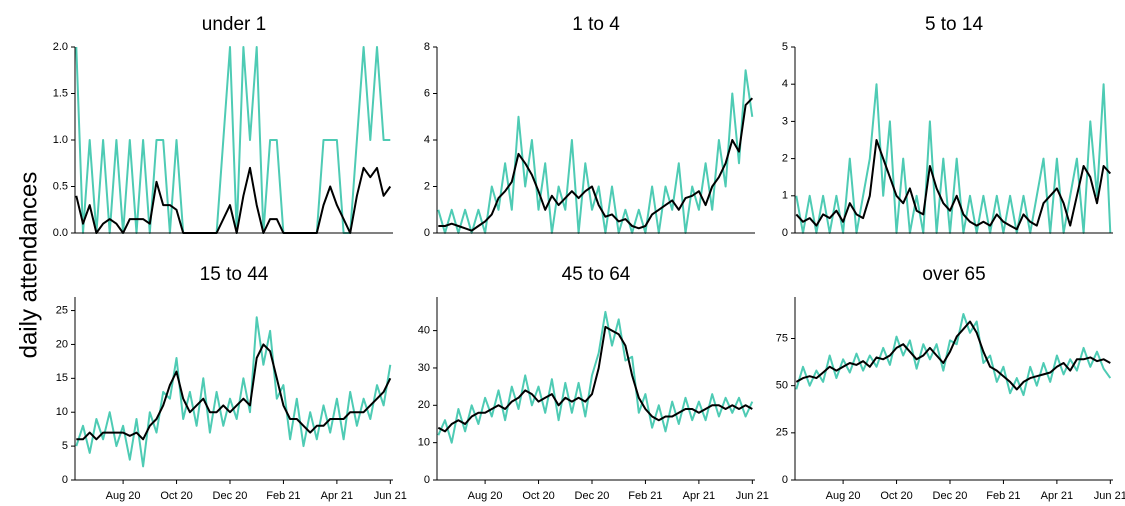 This screenshot has height=506, width=1125. Describe the element at coordinates (424, 368) in the screenshot. I see `y-tick-label: 30` at that location.